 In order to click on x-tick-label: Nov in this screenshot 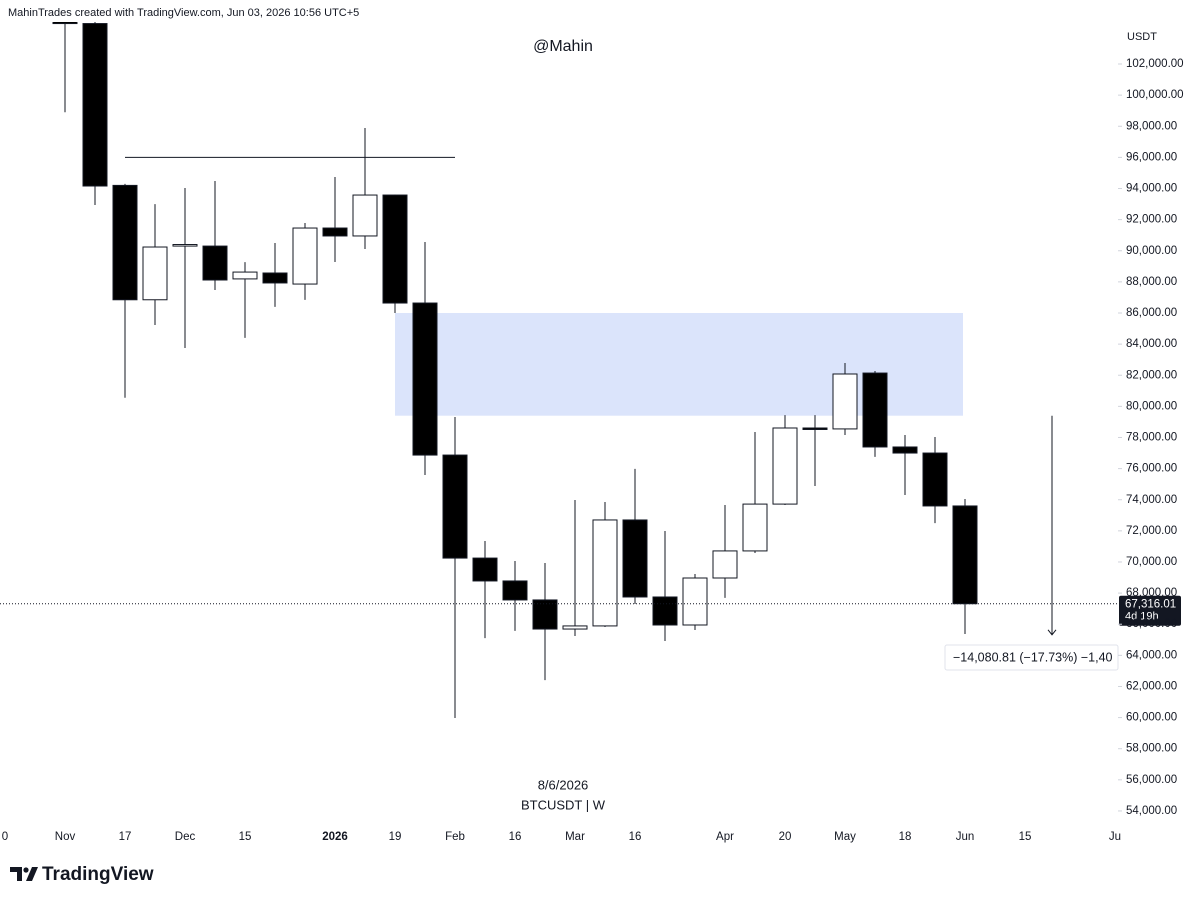, I will do `click(65, 837)`.